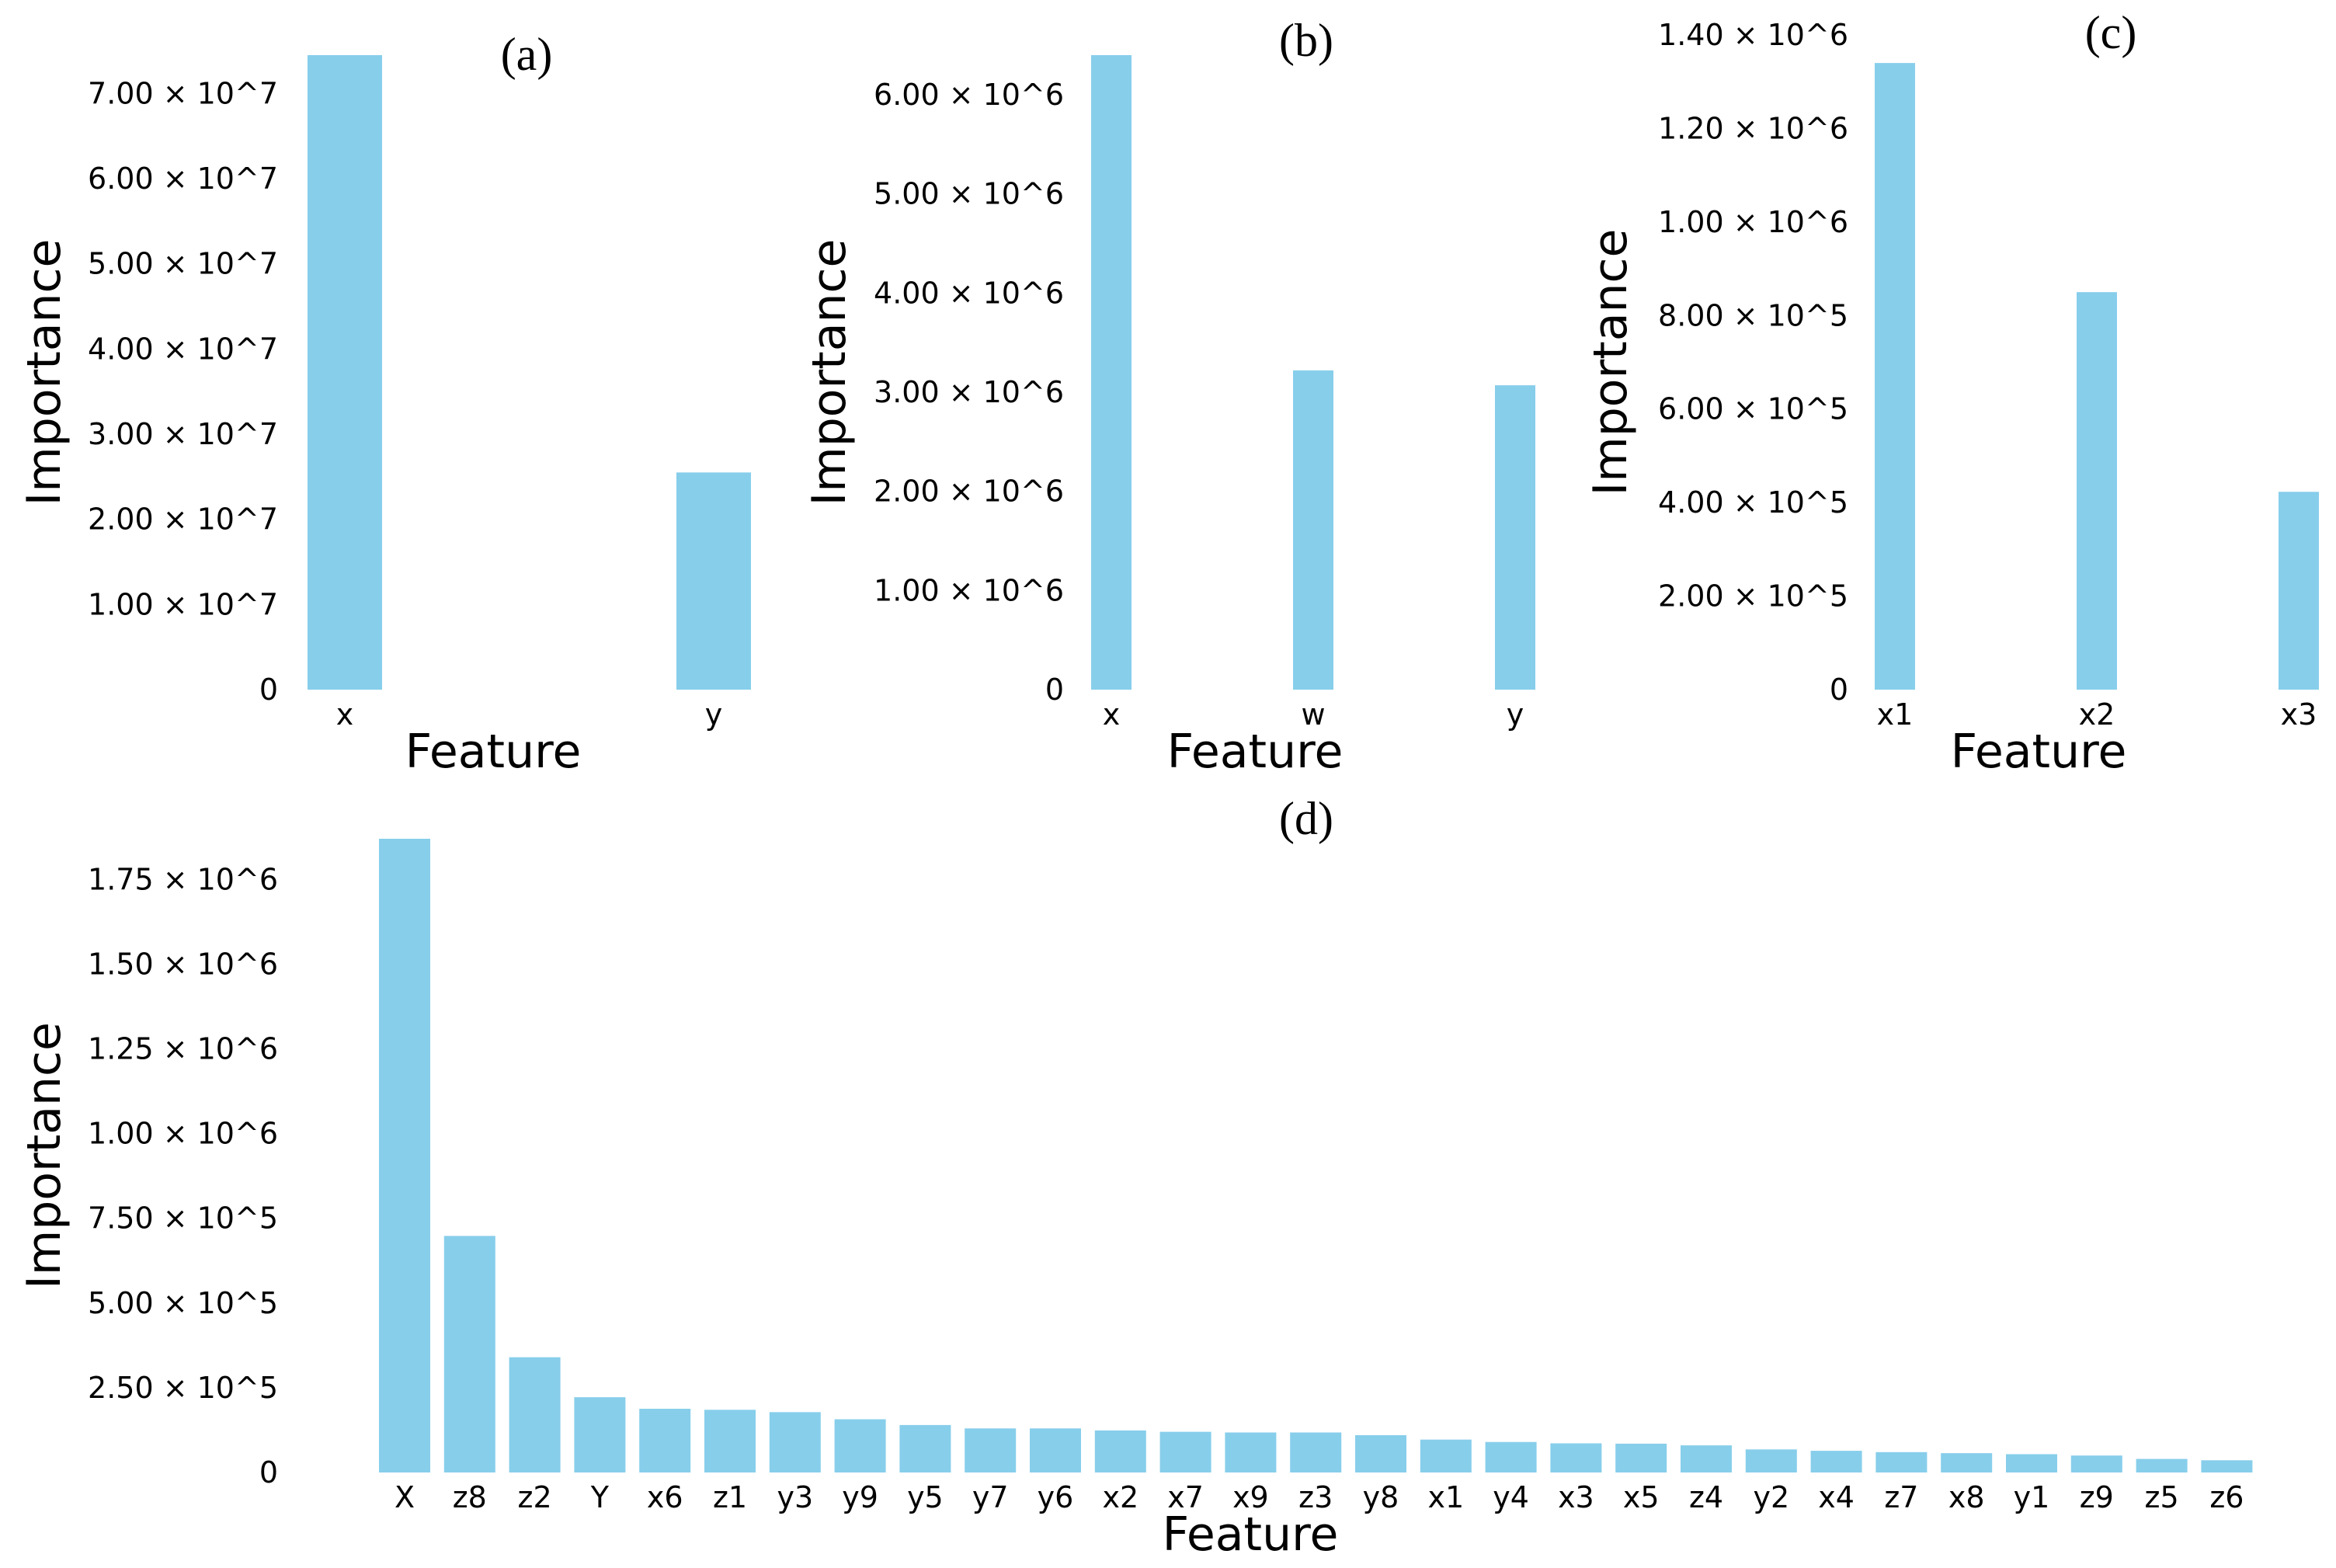 The height and width of the screenshot is (1568, 2336). What do you see at coordinates (990, 1497) in the screenshot?
I see `x-tick-label: y7` at bounding box center [990, 1497].